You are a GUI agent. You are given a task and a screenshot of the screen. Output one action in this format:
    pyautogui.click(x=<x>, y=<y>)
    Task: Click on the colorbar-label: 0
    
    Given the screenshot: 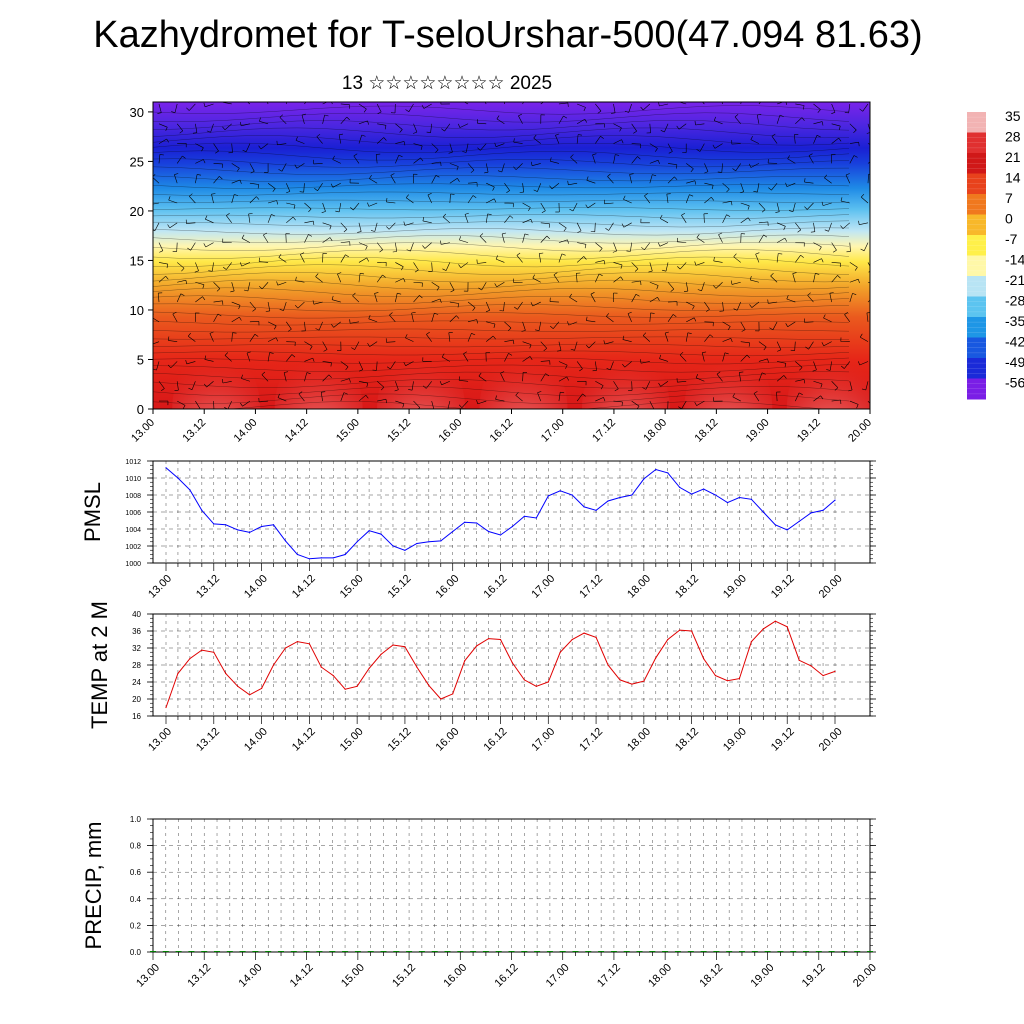 What is the action you would take?
    pyautogui.click(x=1009, y=219)
    